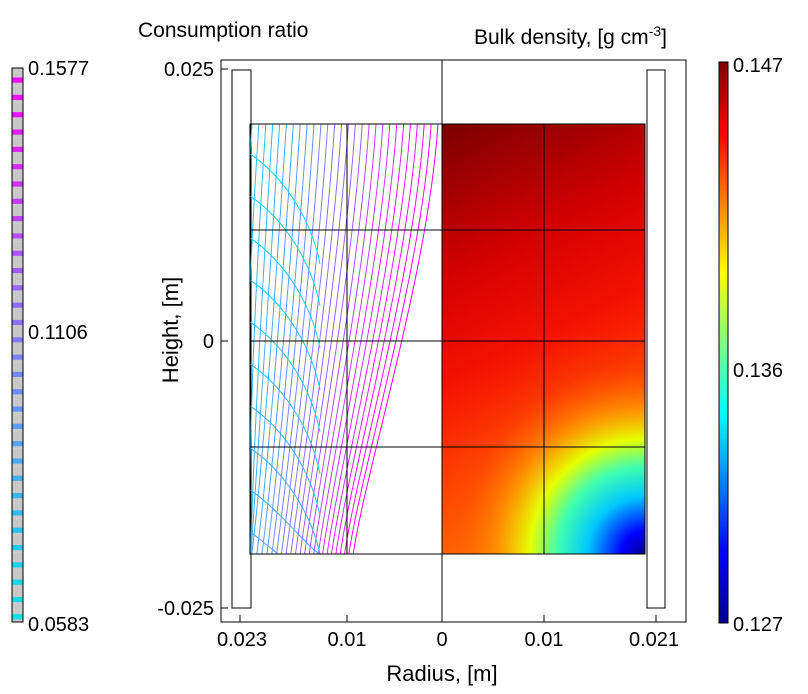 The width and height of the screenshot is (808, 694). Describe the element at coordinates (189, 70) in the screenshot. I see `y-tick-top: 0.025` at that location.